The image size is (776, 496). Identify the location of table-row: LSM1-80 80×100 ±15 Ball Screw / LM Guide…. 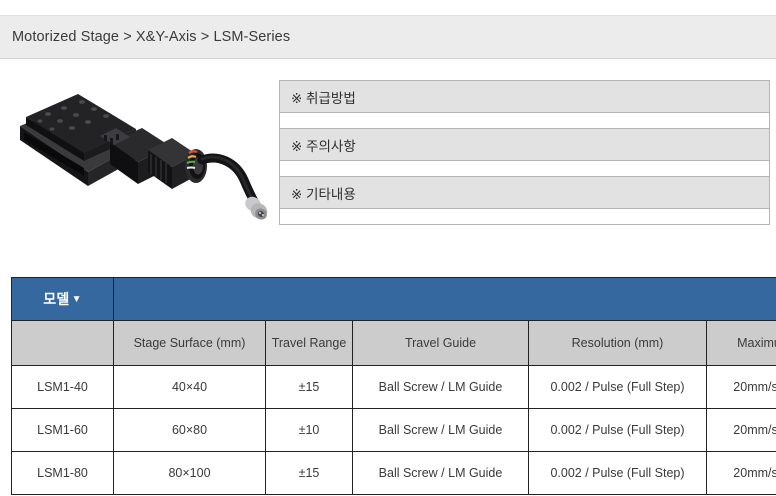
(393, 473).